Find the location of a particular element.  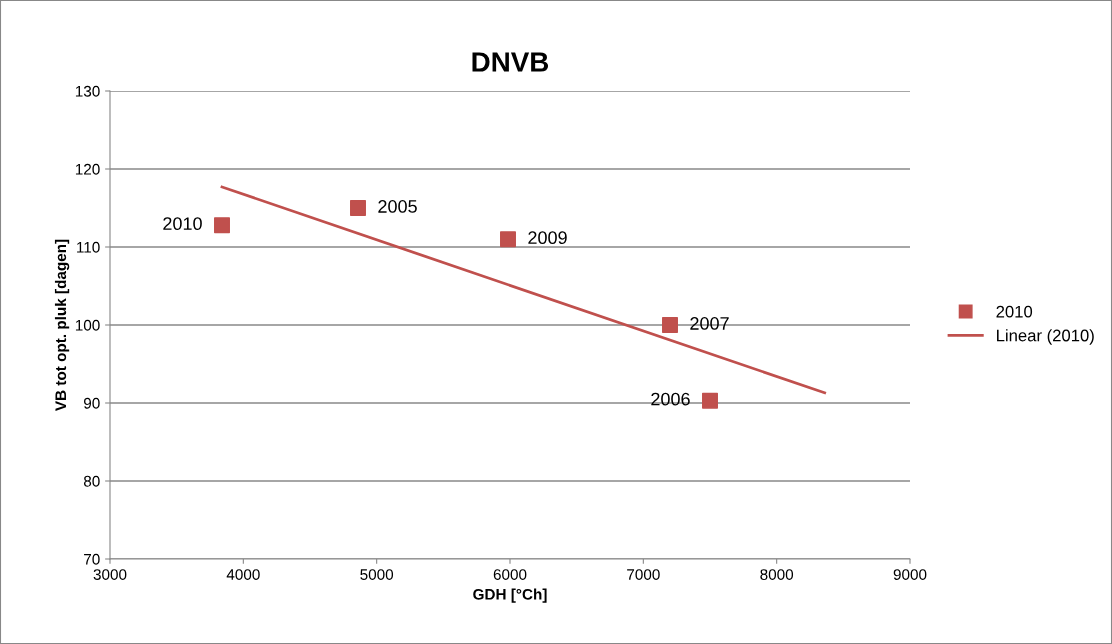

annotation: 2010 is located at coordinates (182, 224).